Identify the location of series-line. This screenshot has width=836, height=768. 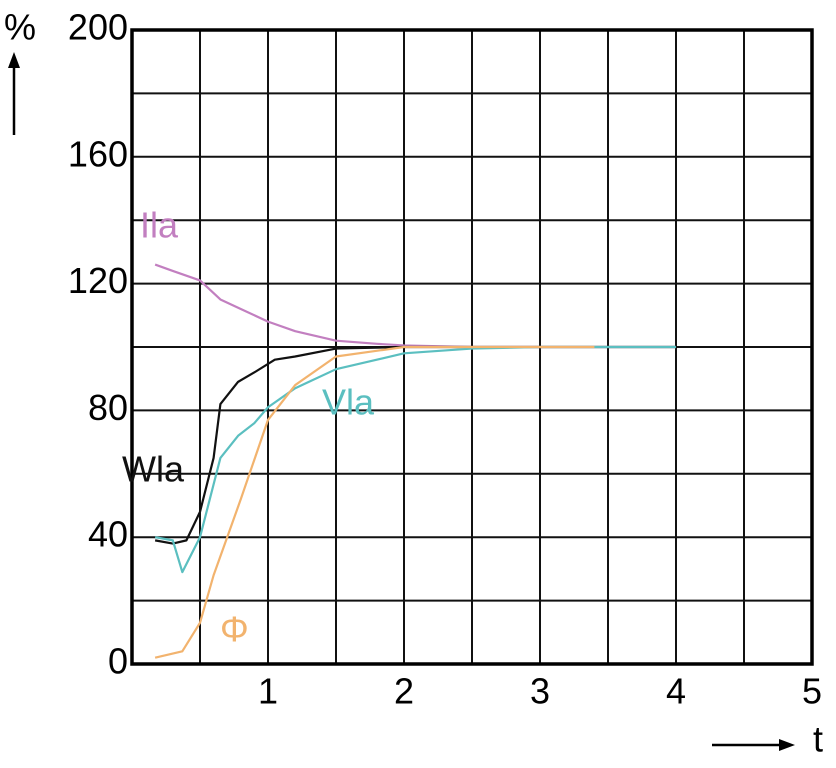
(415, 306).